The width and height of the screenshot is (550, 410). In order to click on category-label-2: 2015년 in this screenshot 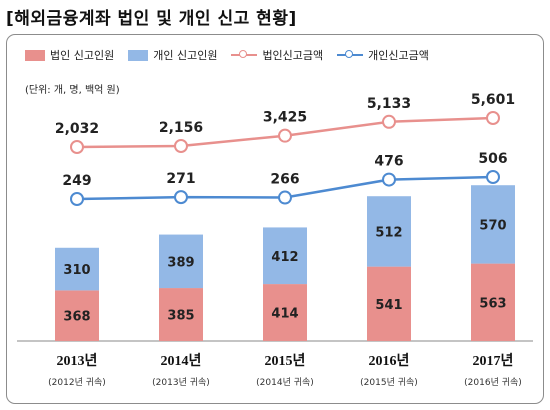, I will do `click(285, 361)`.